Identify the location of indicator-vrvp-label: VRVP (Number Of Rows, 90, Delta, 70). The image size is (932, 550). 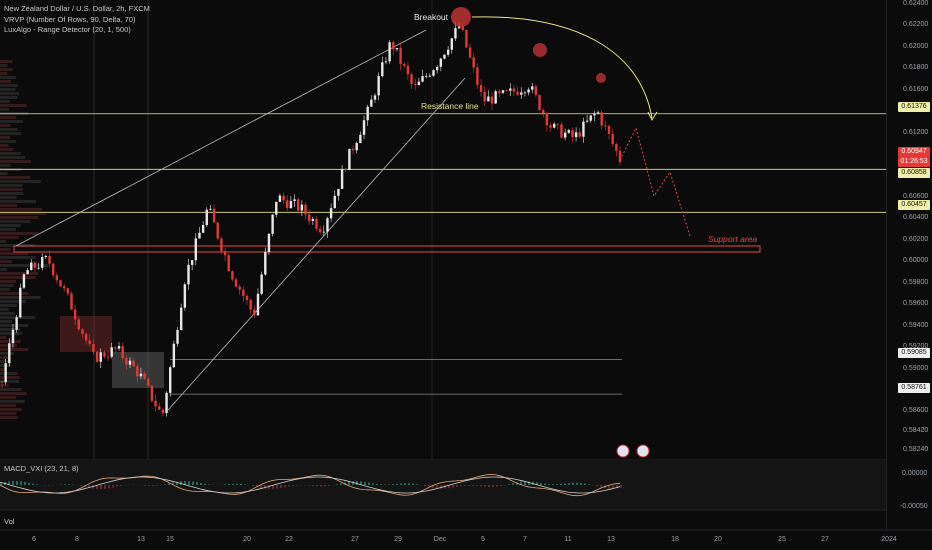
(70, 19).